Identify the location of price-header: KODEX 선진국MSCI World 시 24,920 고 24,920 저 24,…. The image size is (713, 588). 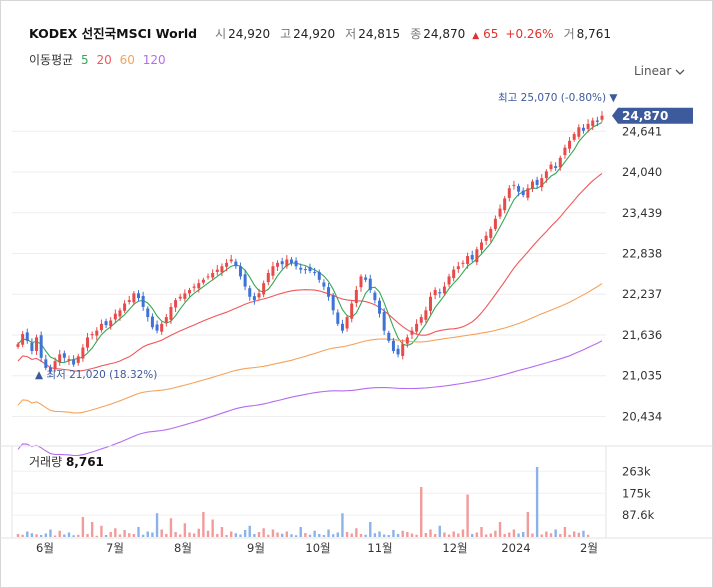
(320, 32).